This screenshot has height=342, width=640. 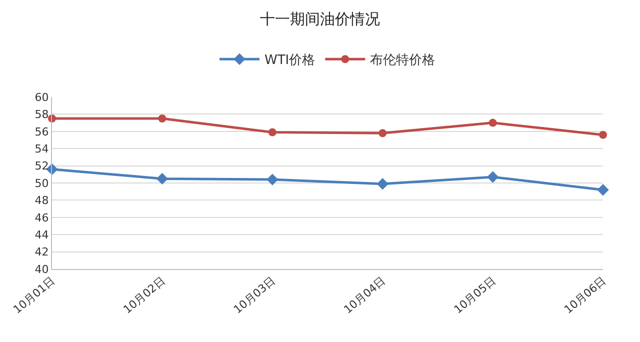 I want to click on y-tick-label: 54, so click(x=41, y=149).